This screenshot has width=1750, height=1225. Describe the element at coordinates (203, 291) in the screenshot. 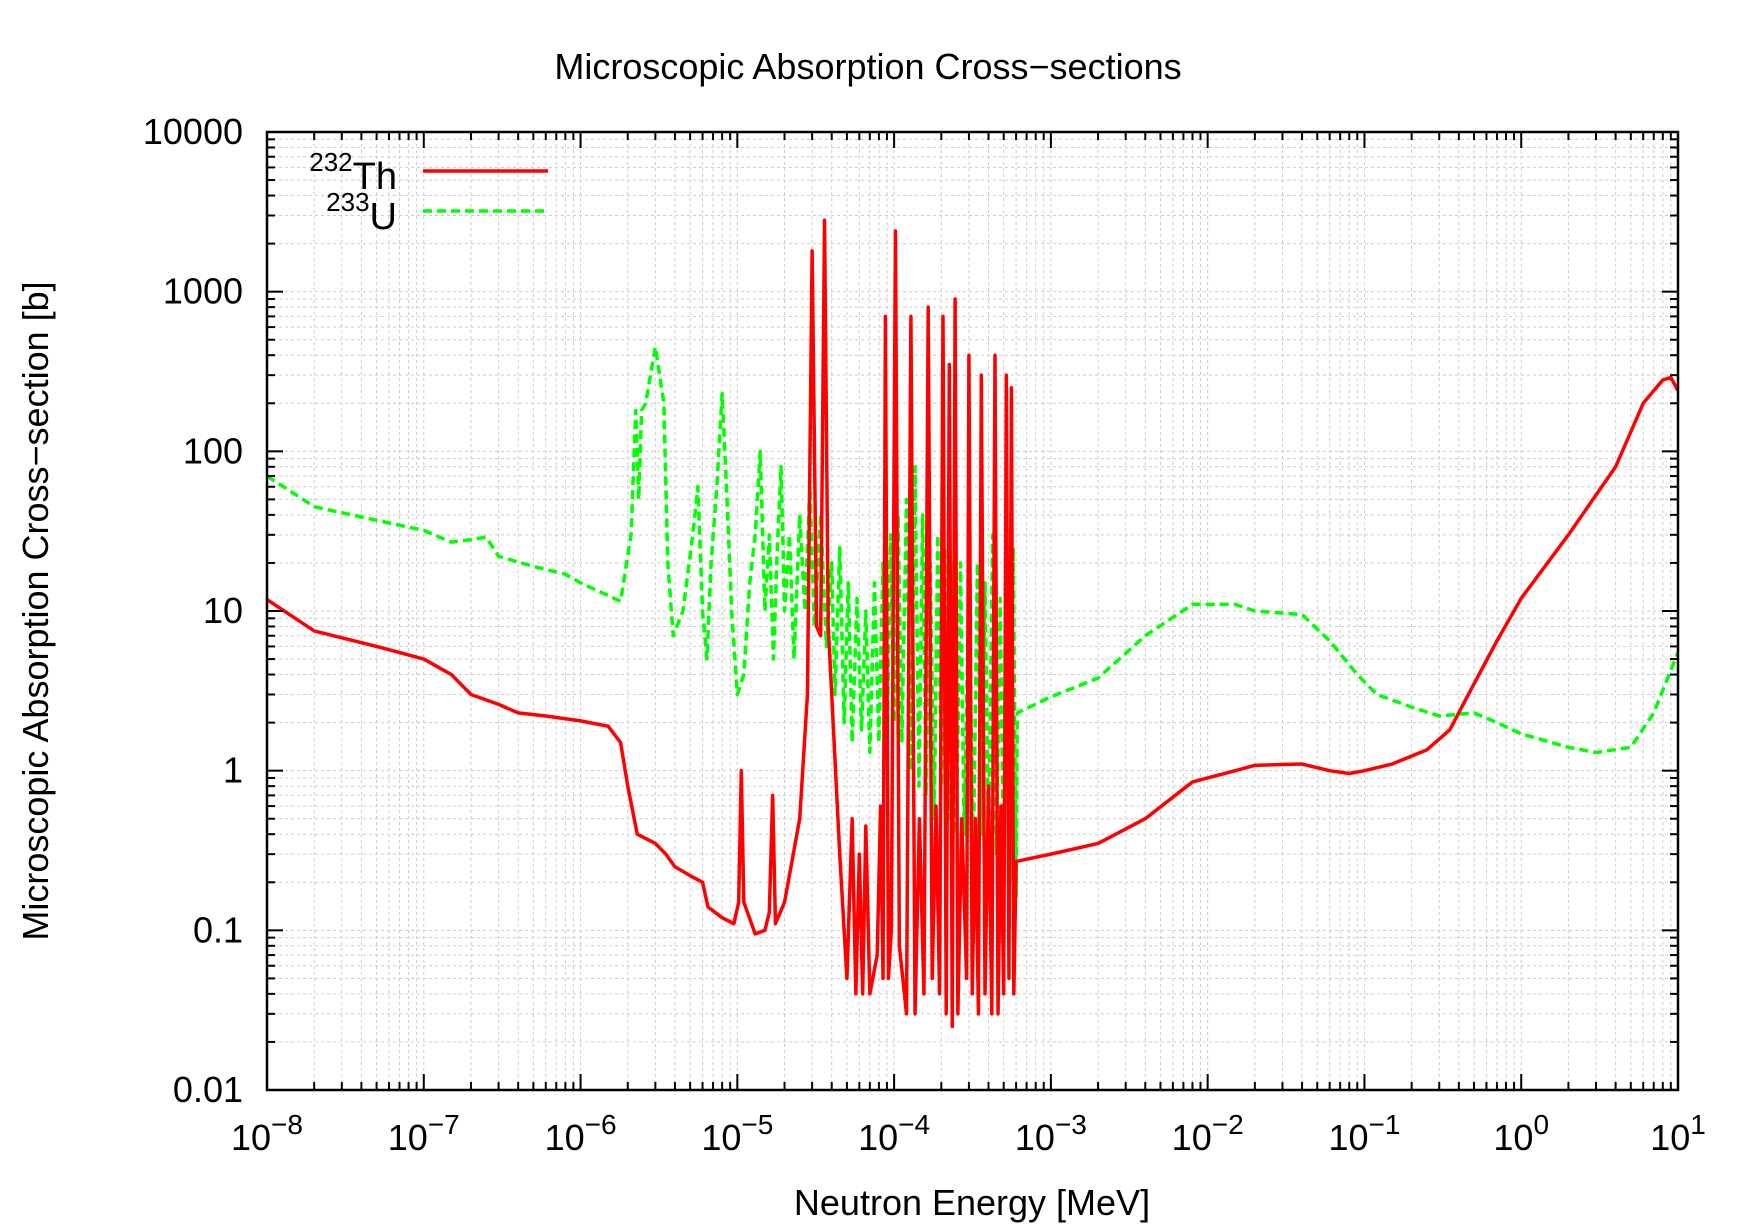

I see `y-tick-label: 1000` at that location.